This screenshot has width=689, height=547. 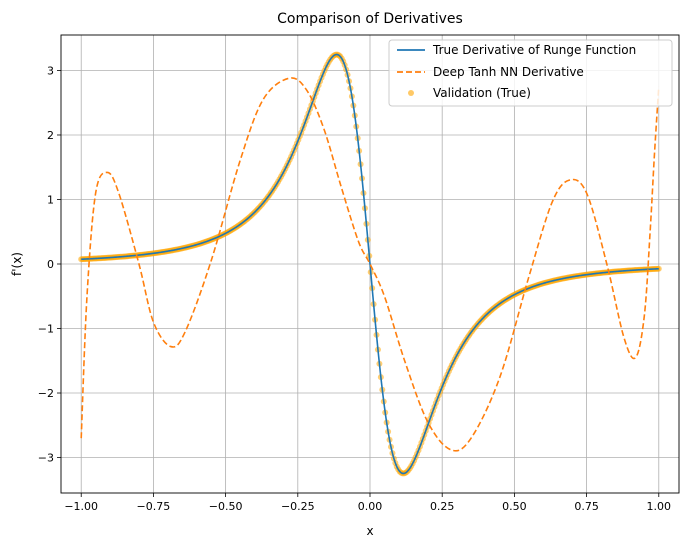 I want to click on chart-title: Comparison of Derivatives, so click(x=370, y=19).